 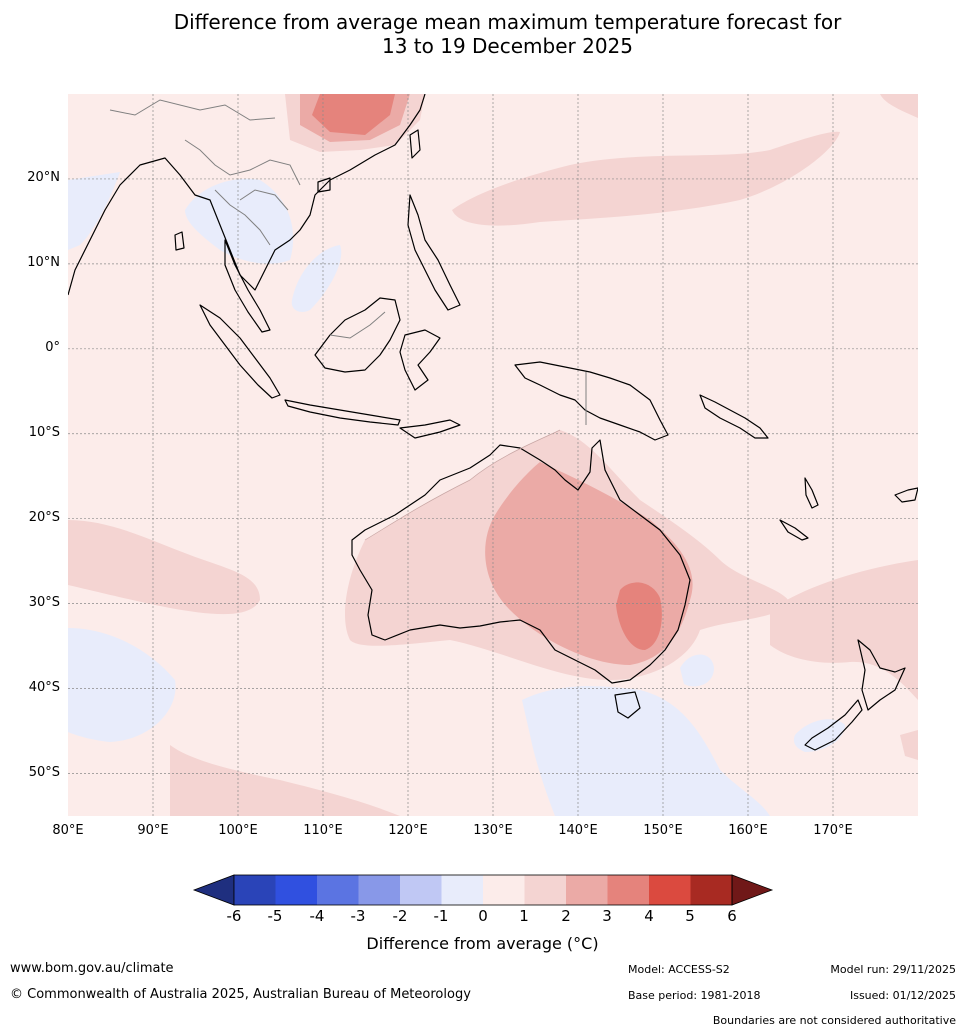 What do you see at coordinates (43, 262) in the screenshot?
I see `lat-label-10n: 10°N` at bounding box center [43, 262].